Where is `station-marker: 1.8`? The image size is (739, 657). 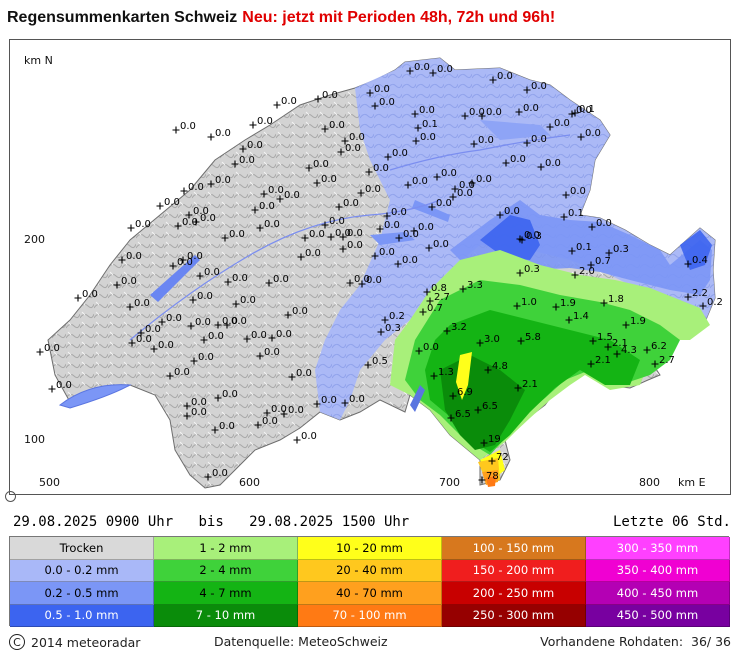
station-marker: 1.8 is located at coordinates (612, 300).